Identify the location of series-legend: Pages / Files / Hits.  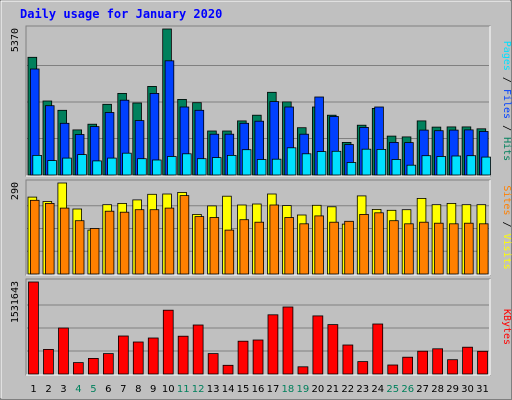
(506, 101).